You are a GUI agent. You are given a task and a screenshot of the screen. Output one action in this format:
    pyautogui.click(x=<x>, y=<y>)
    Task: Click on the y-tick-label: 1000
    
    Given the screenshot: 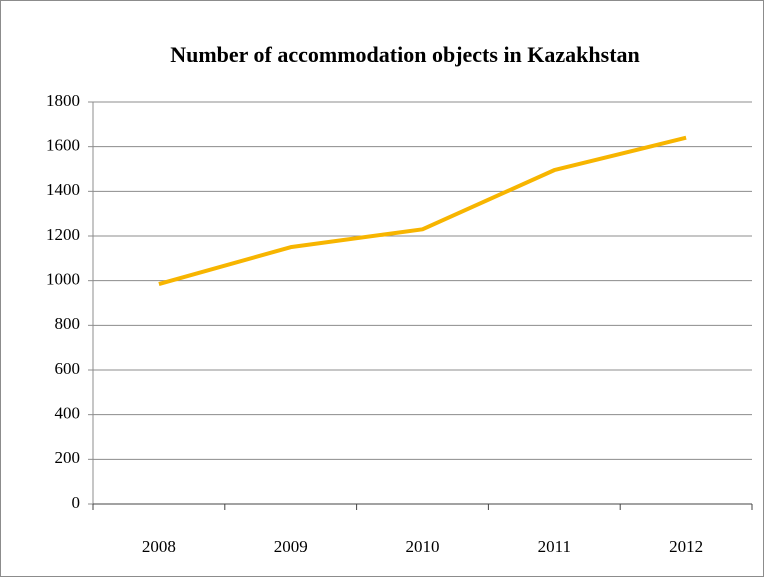 What is the action you would take?
    pyautogui.click(x=63, y=279)
    